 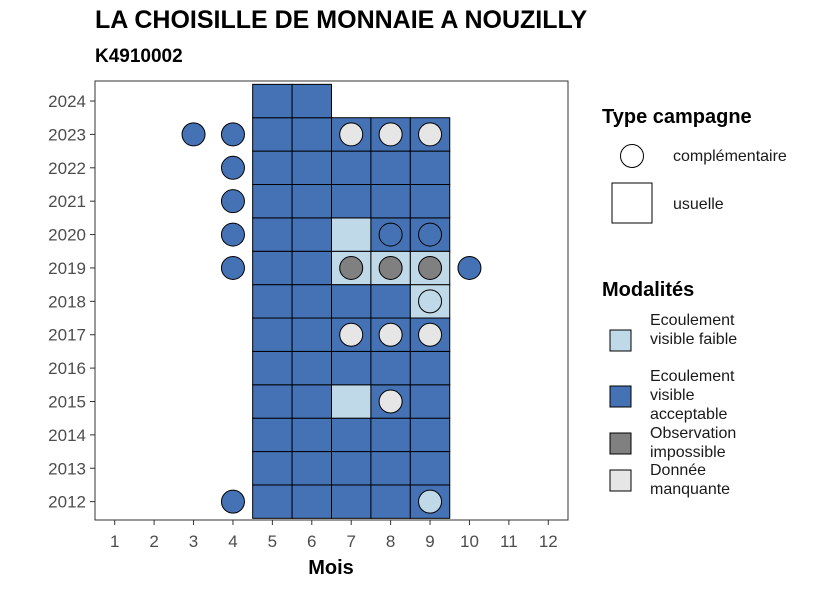 What do you see at coordinates (67, 335) in the screenshot?
I see `y-tick-label: 2017` at bounding box center [67, 335].